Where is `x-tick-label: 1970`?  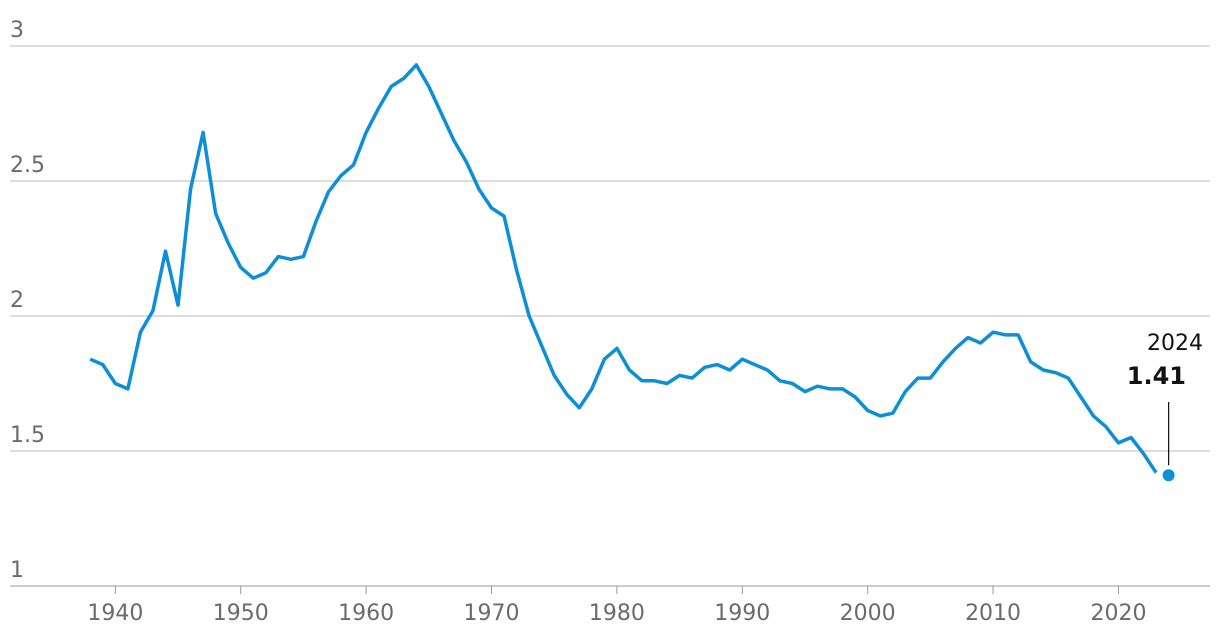
x-tick-label: 1970 is located at coordinates (492, 613).